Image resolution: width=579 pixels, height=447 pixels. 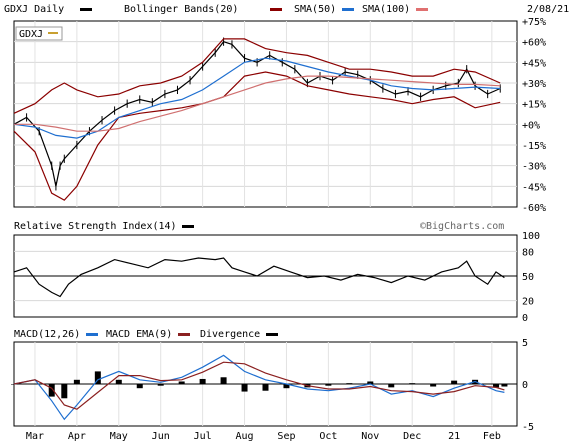 I want to click on x-tick-label: Feb, so click(x=492, y=436).